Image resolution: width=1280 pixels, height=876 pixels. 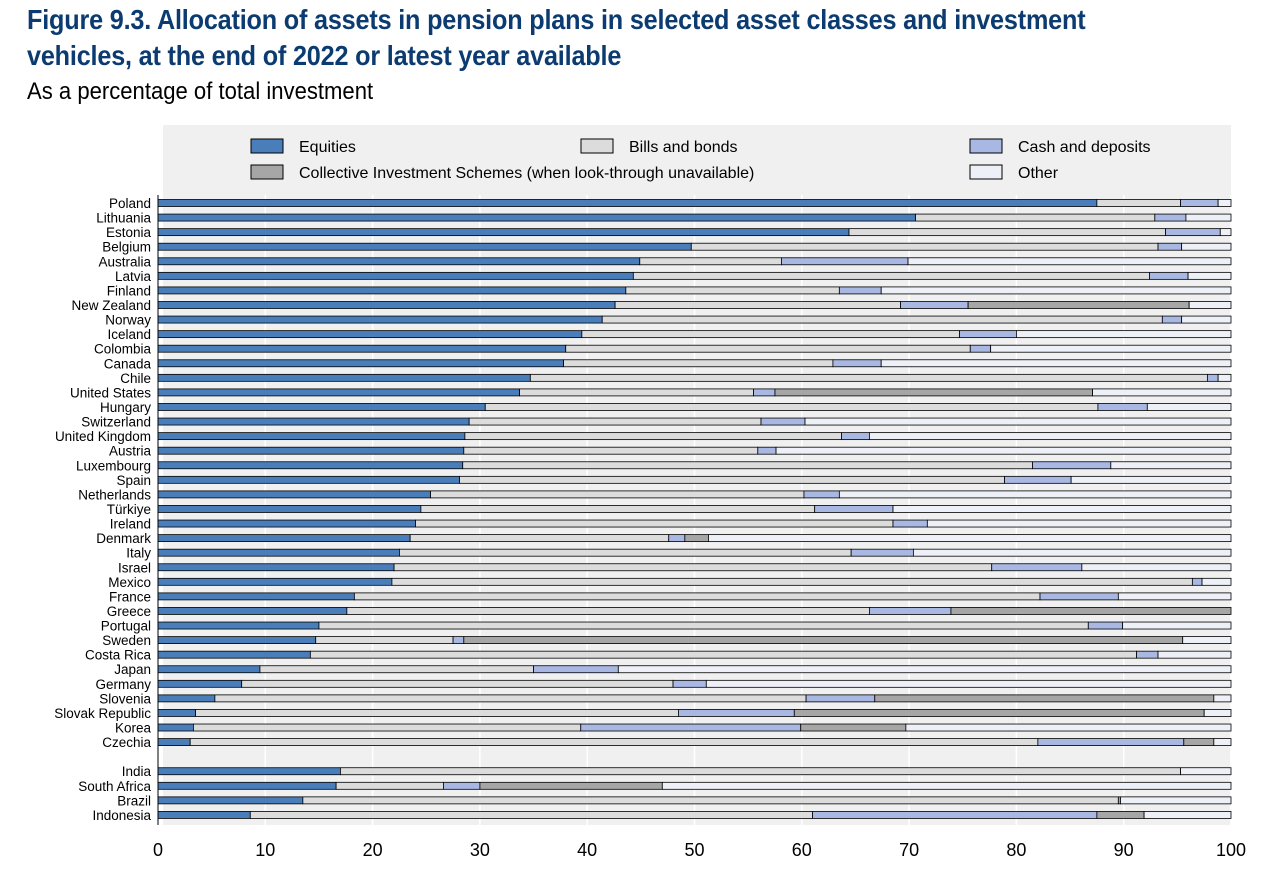 What do you see at coordinates (130, 596) in the screenshot?
I see `row-label: France` at bounding box center [130, 596].